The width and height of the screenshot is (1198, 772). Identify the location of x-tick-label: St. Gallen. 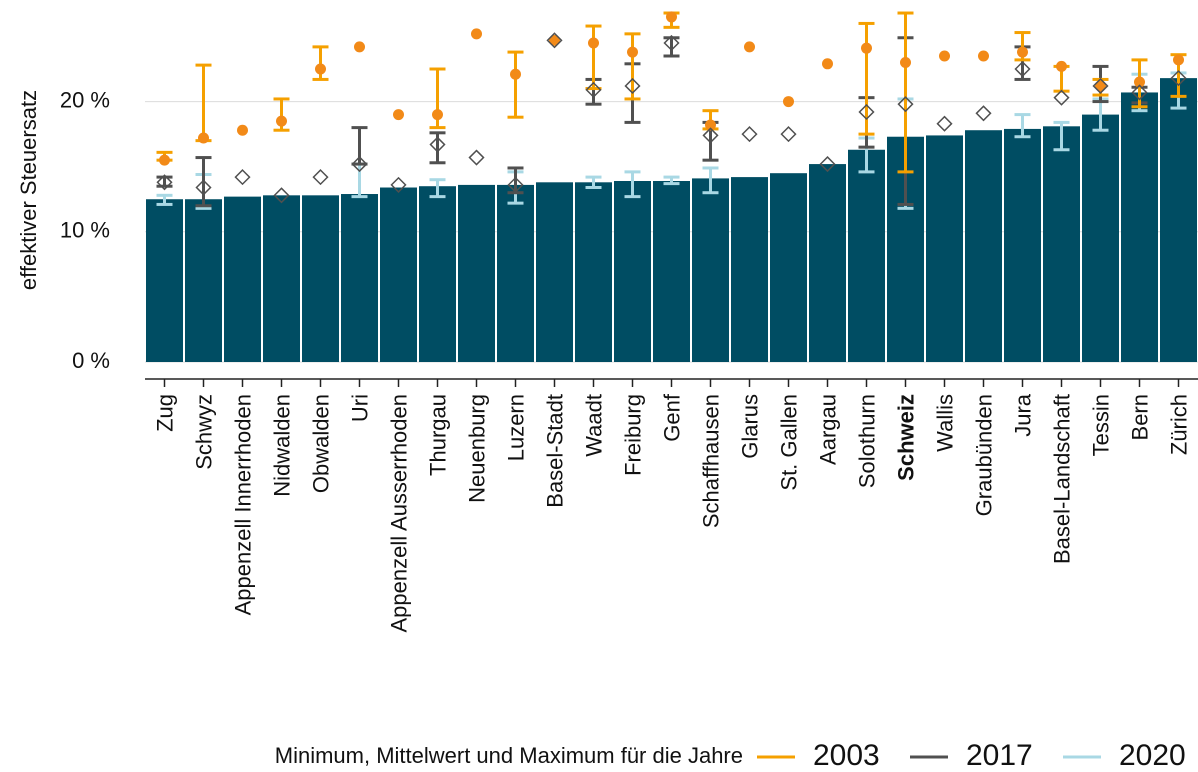
(789, 442).